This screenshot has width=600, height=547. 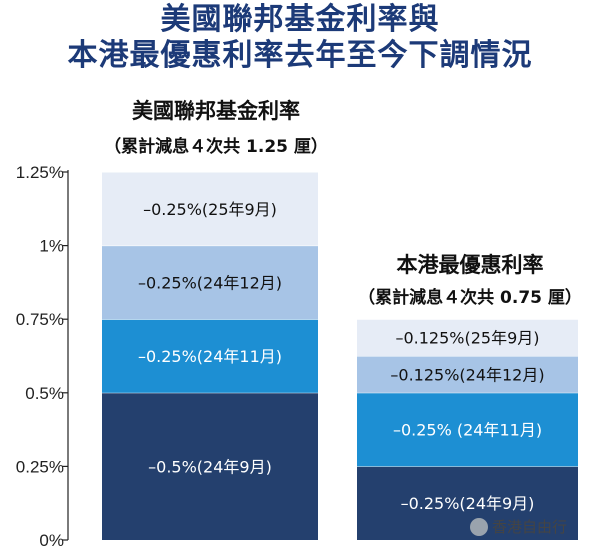 I want to click on y-tick-label: 0%, so click(x=51, y=539).